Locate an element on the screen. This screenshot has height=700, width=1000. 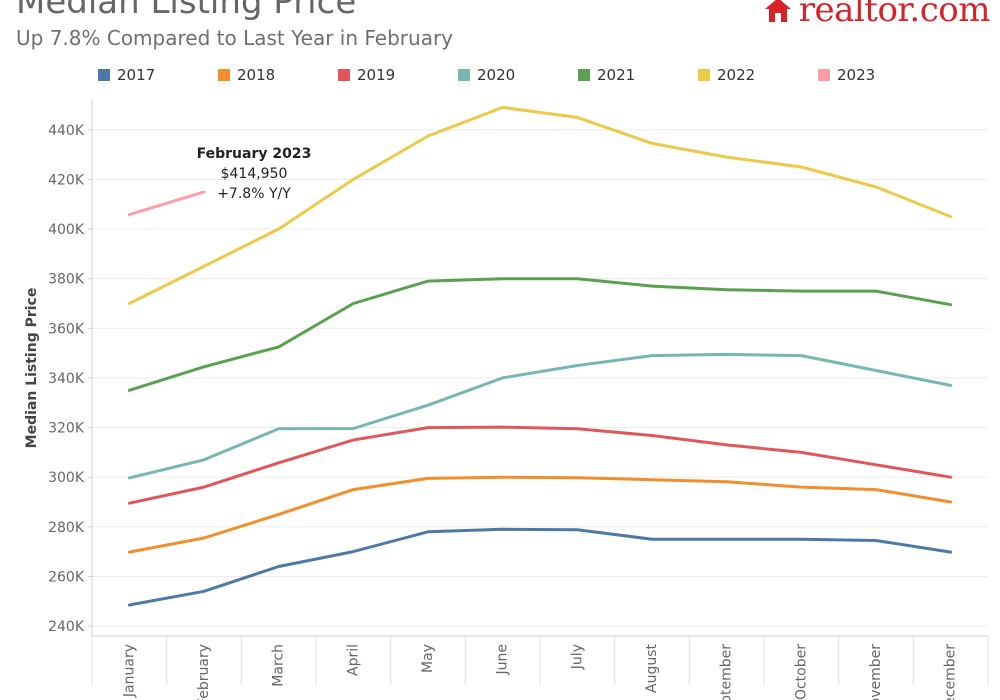
y-tick-label: 240K is located at coordinates (66, 627).